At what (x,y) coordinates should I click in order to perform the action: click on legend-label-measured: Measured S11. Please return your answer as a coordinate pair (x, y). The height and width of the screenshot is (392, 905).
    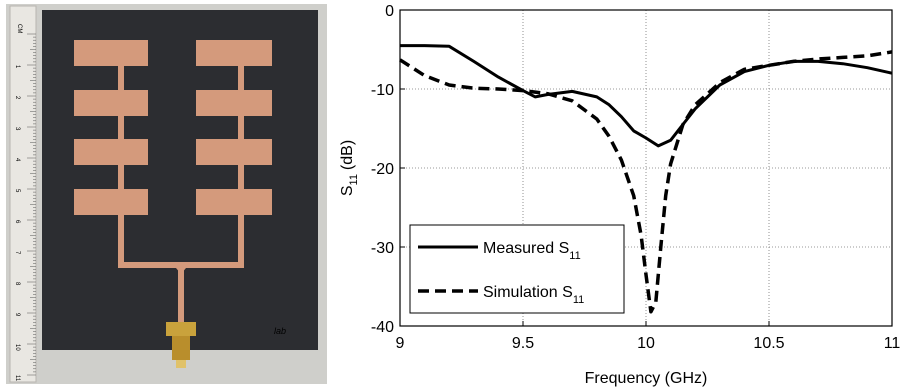
    Looking at the image, I should click on (532, 251).